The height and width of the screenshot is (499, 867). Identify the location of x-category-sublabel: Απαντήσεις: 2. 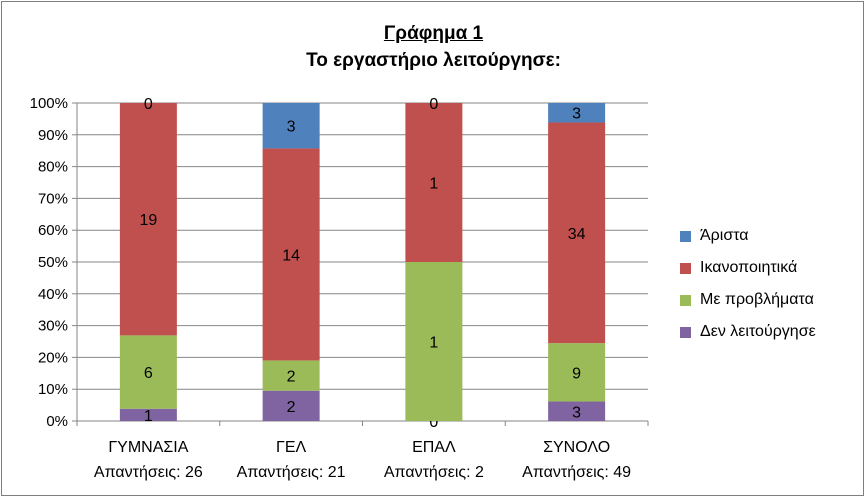
(434, 472).